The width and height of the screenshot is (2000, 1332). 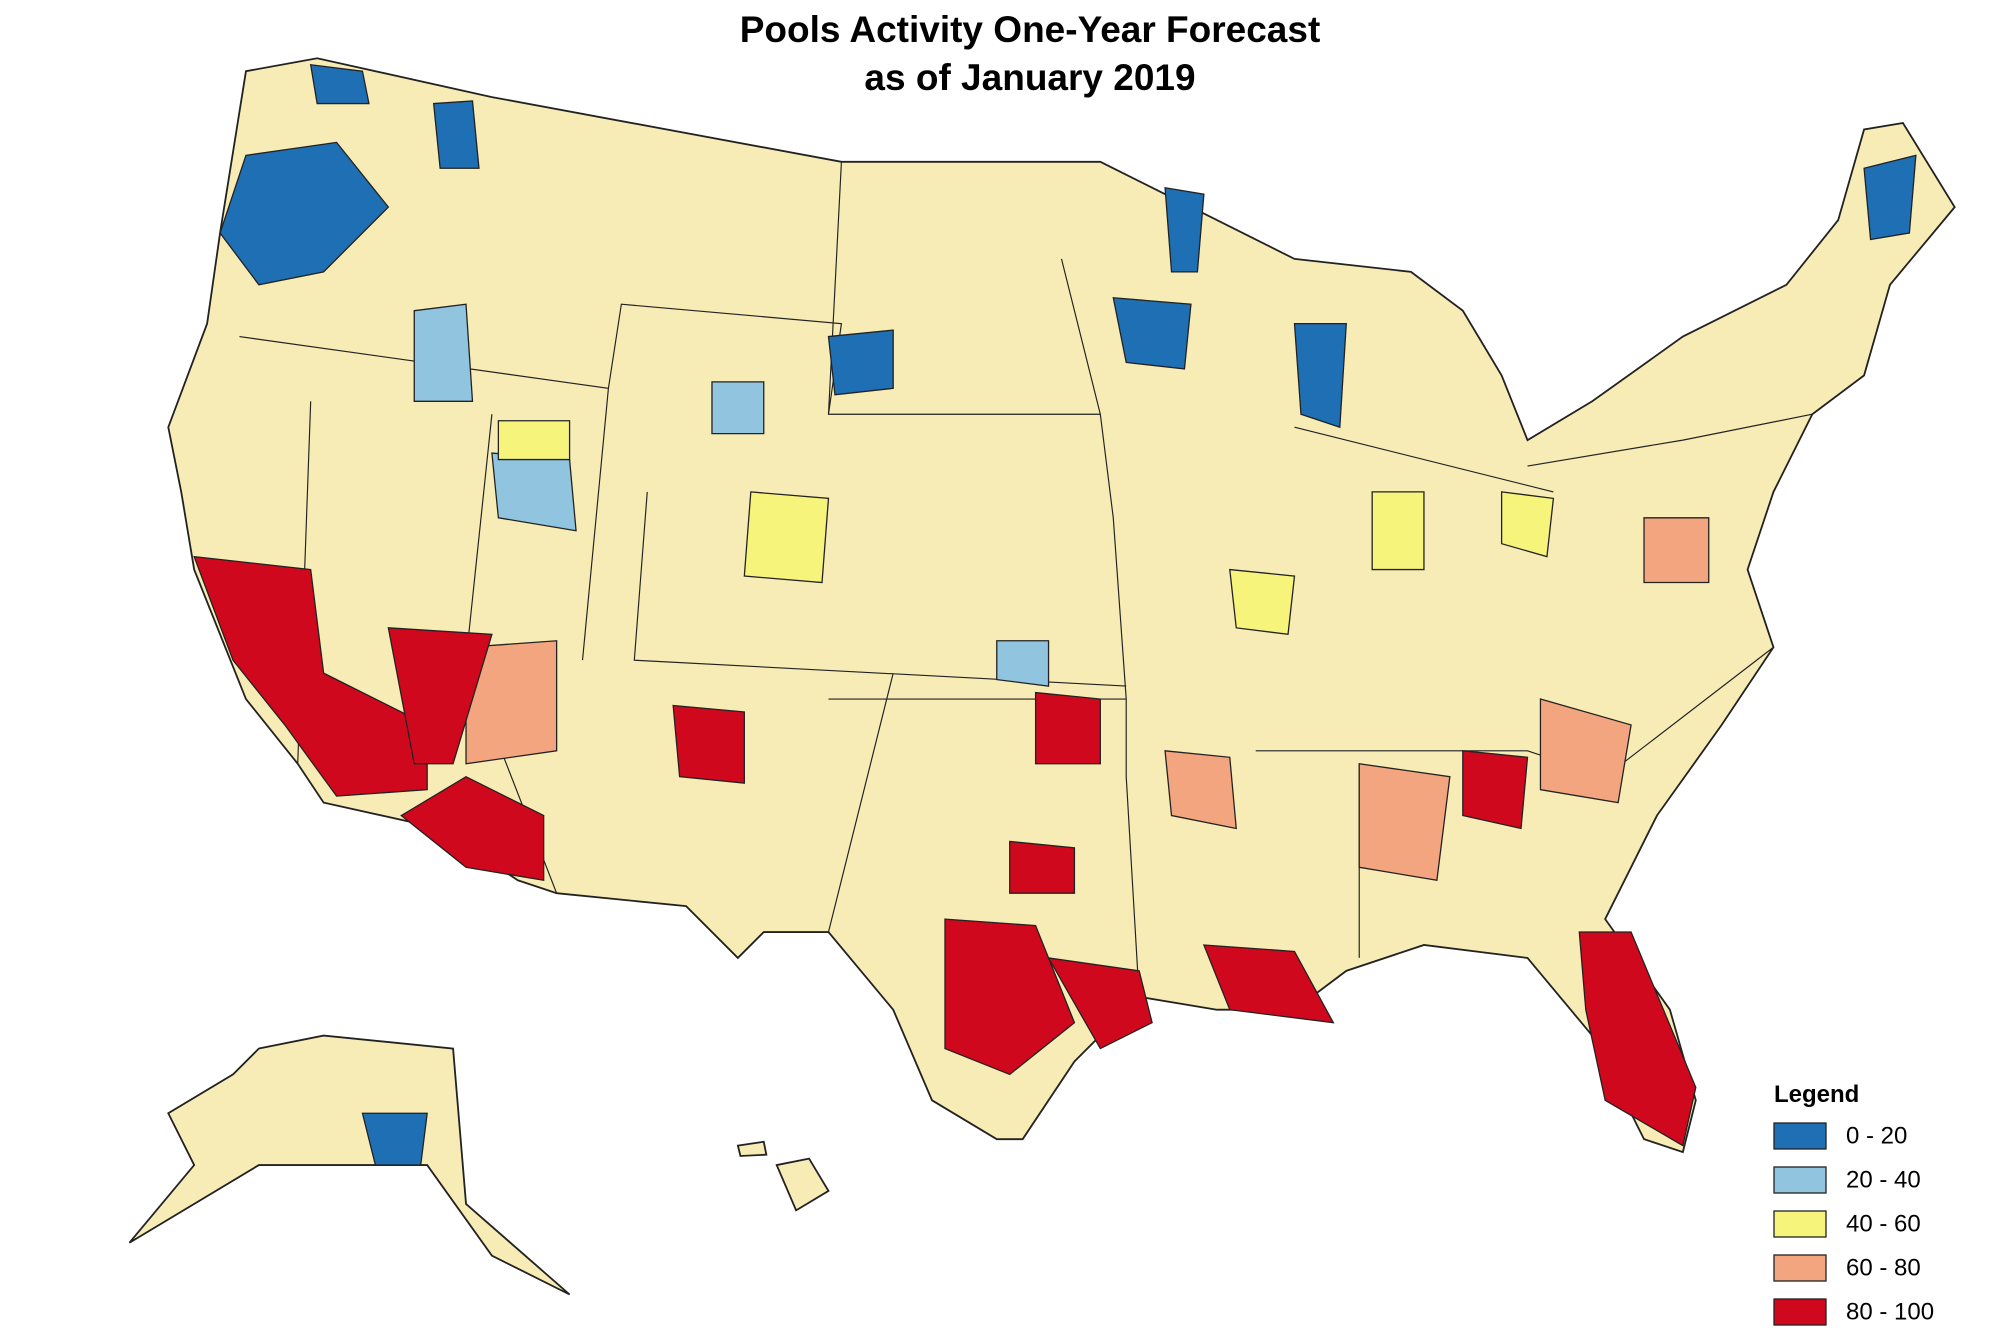 I want to click on legend-label: 20 - 40, so click(x=1883, y=1179).